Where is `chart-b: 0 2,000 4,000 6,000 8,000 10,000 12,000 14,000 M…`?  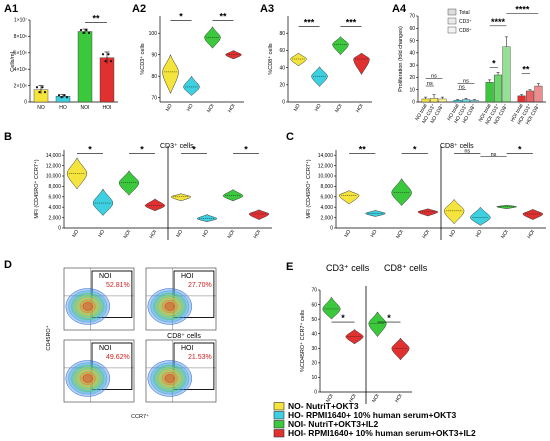
chart-b: 0 2,000 4,000 6,000 8,000 10,000 12,000 14,000 M… is located at coordinates (152, 192).